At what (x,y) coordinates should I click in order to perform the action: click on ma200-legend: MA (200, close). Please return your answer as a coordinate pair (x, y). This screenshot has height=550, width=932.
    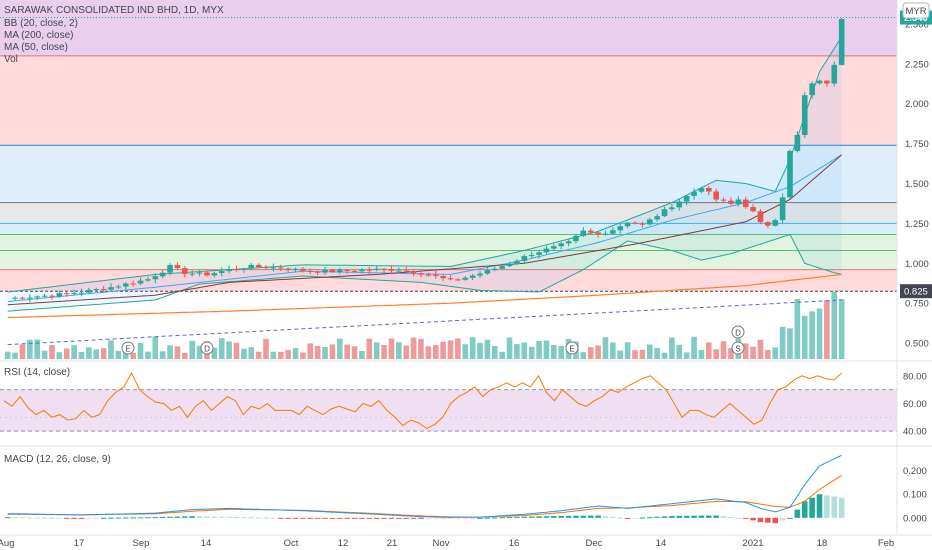
    Looking at the image, I should click on (38, 35).